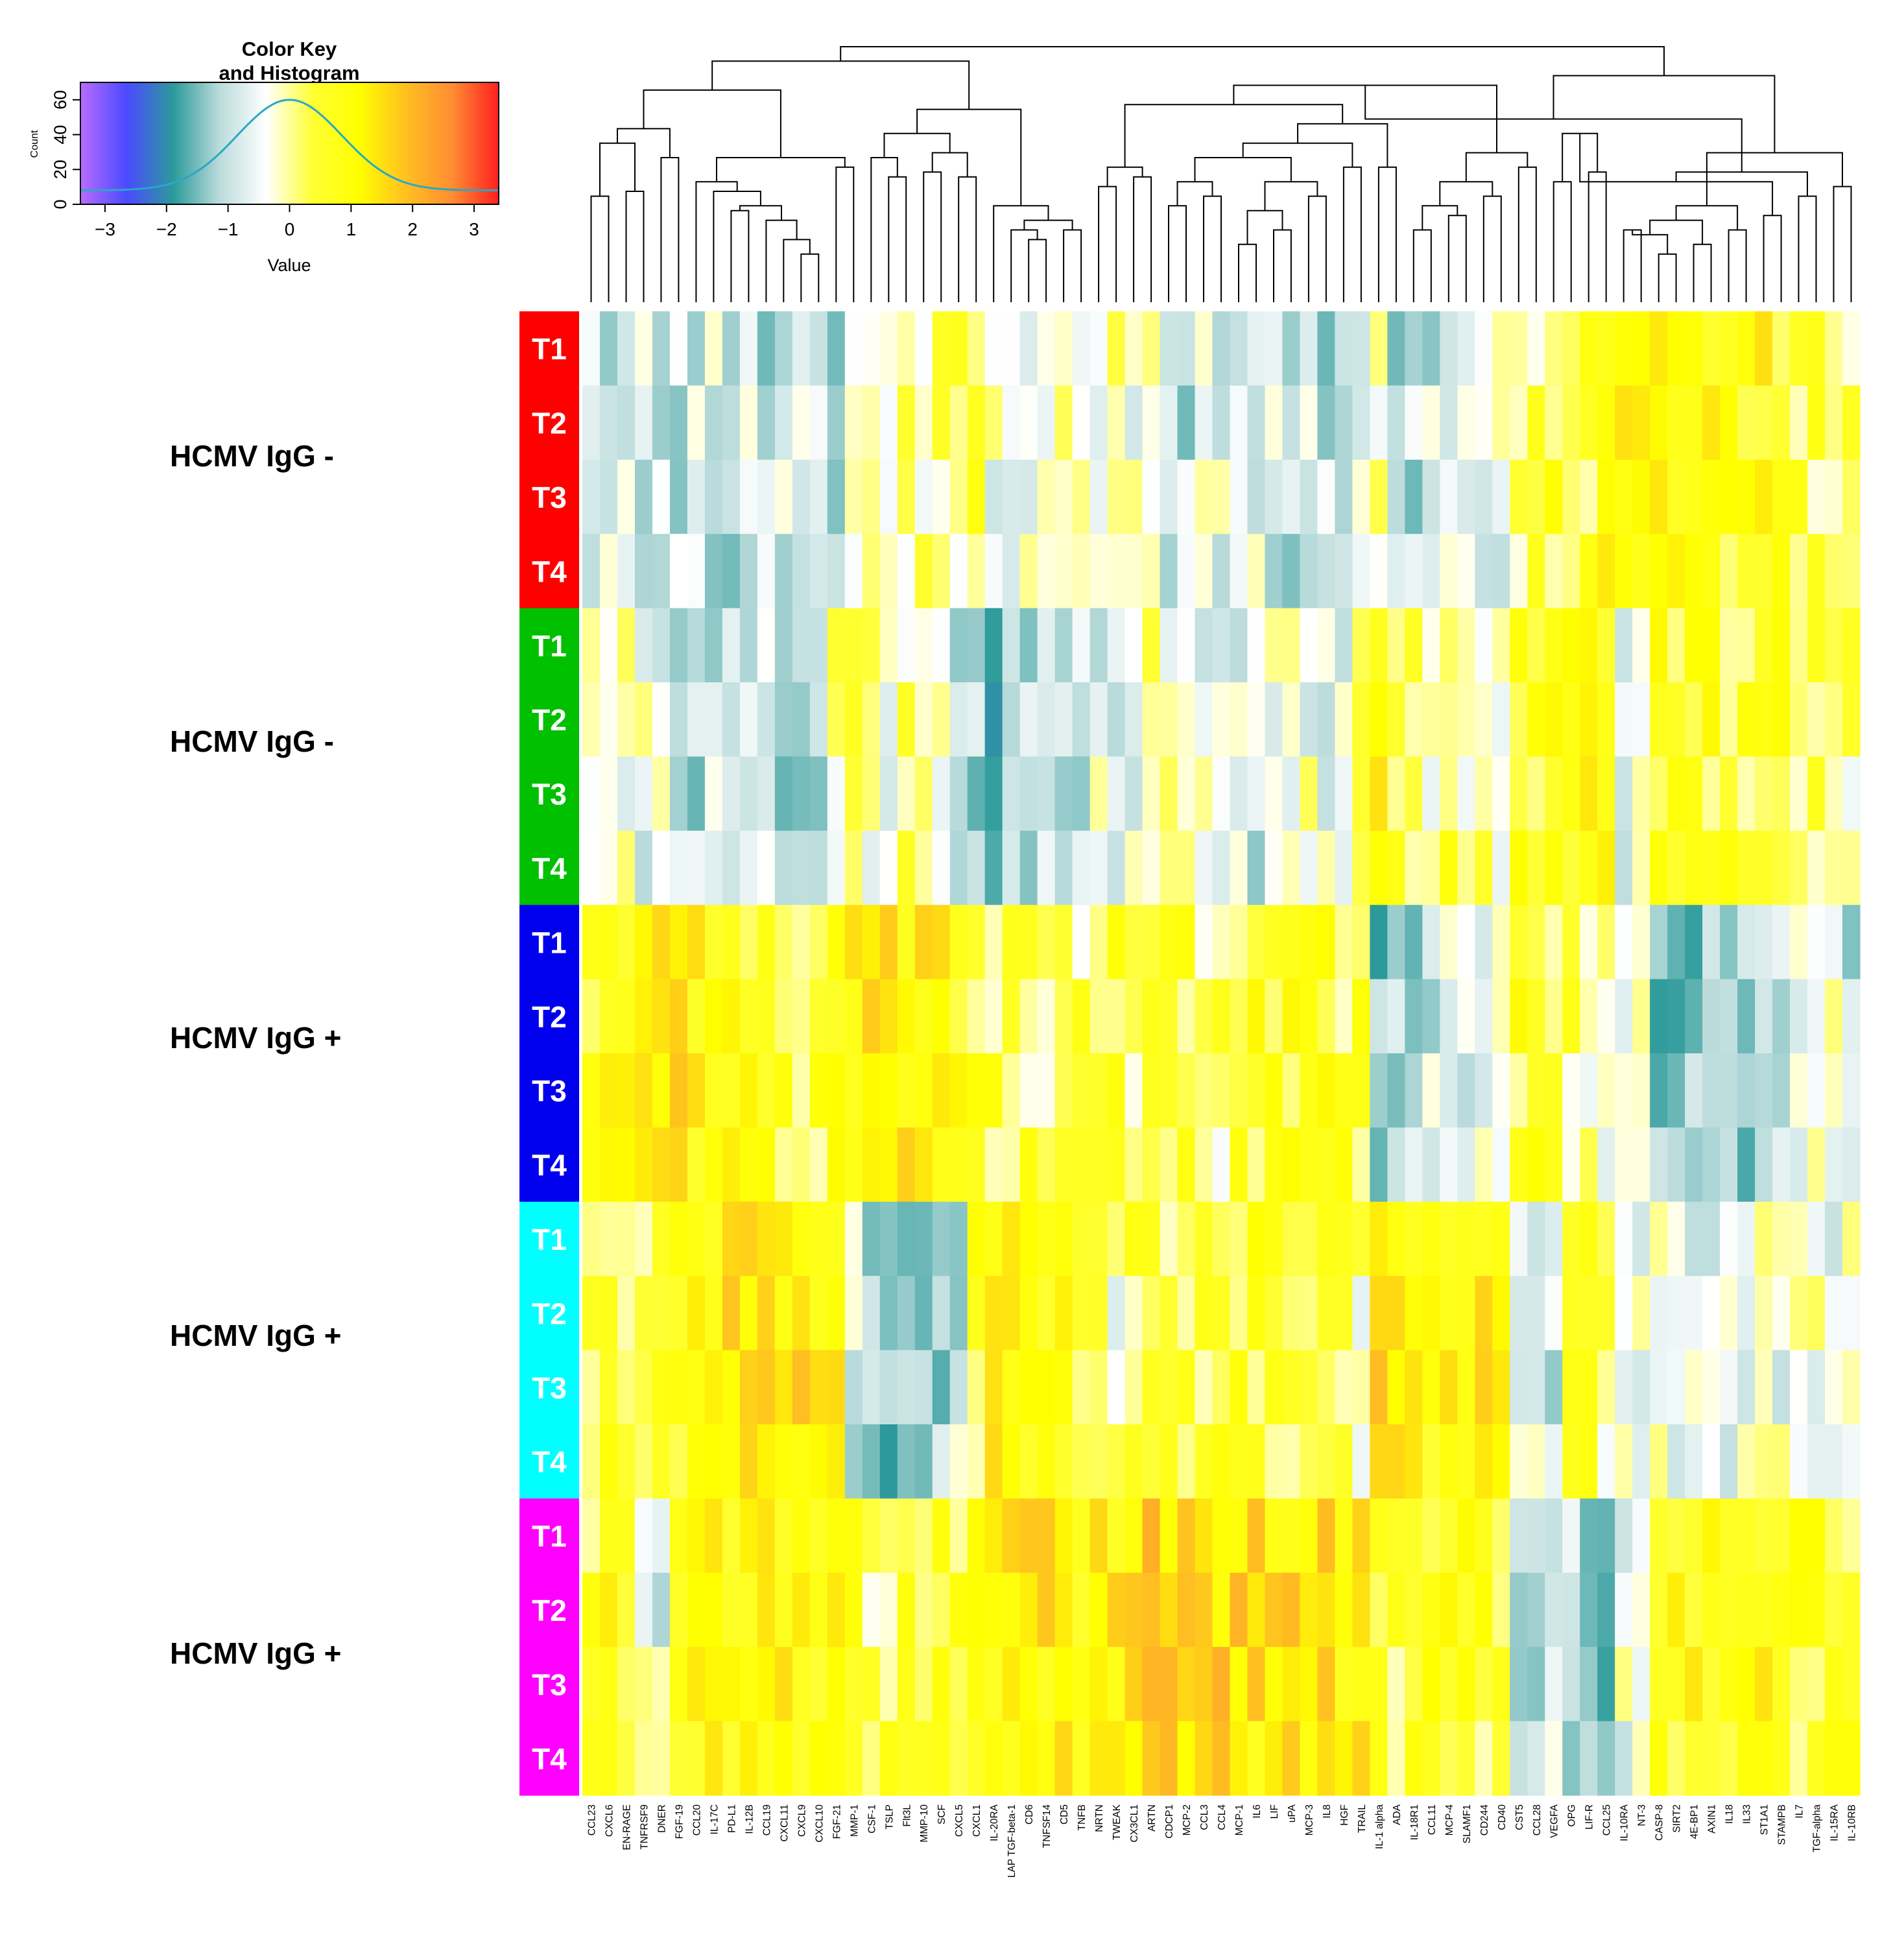 Image resolution: width=1904 pixels, height=1938 pixels. Describe the element at coordinates (61, 135) in the screenshot. I see `color-key-y-tick-label: 40` at that location.